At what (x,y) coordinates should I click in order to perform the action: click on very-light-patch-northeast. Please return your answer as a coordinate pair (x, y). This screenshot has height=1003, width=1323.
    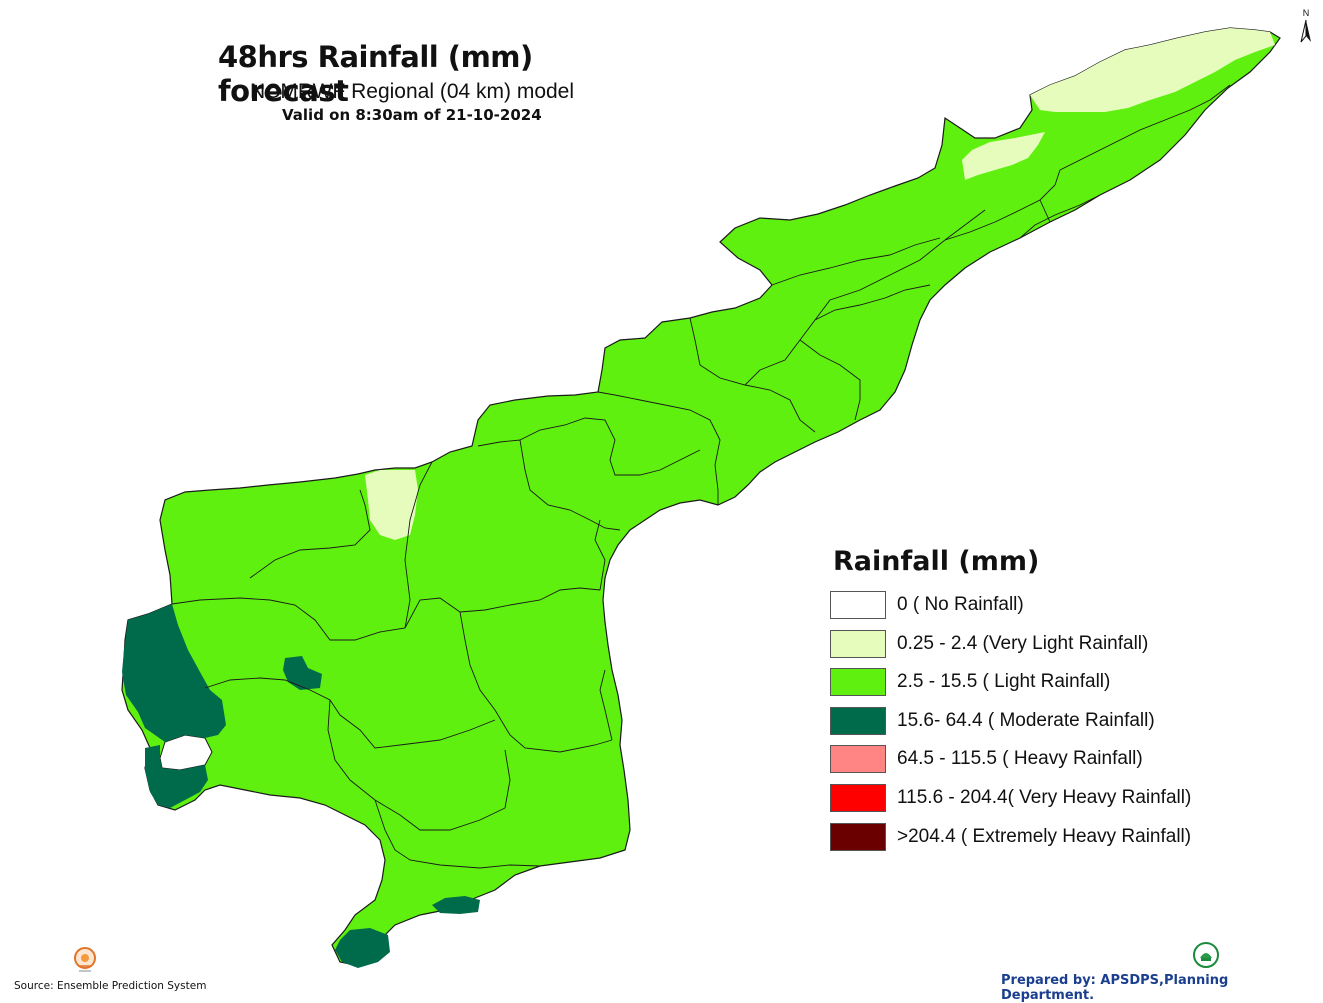
    Looking at the image, I should click on (1152, 70).